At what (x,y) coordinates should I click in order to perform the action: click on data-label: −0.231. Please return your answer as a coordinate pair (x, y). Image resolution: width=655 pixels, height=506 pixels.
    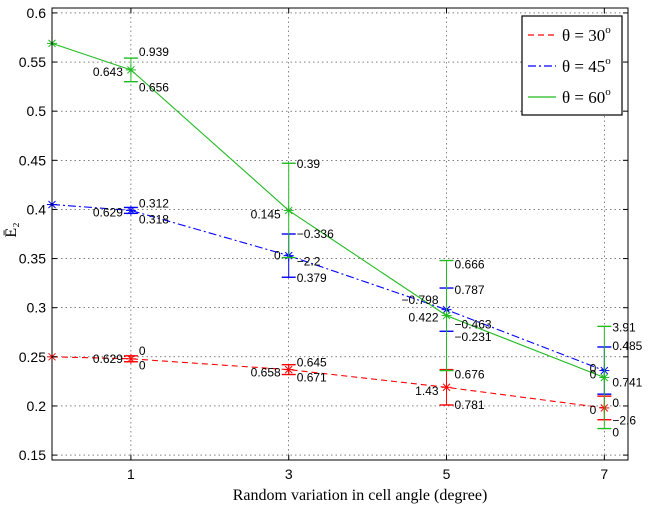
    Looking at the image, I should click on (473, 337).